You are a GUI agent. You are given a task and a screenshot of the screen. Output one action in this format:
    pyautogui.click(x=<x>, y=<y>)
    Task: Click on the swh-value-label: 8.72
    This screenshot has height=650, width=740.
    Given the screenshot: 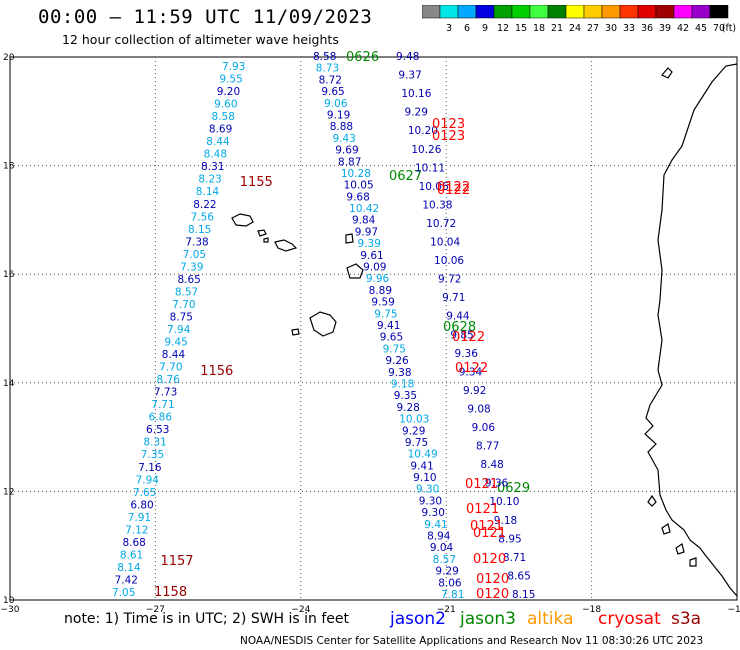 What is the action you would take?
    pyautogui.click(x=330, y=80)
    